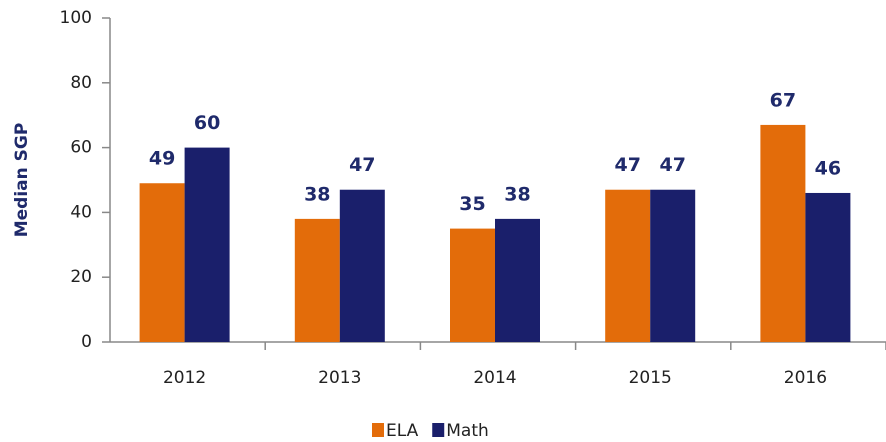  I want to click on y-tick-label: 60, so click(81, 148).